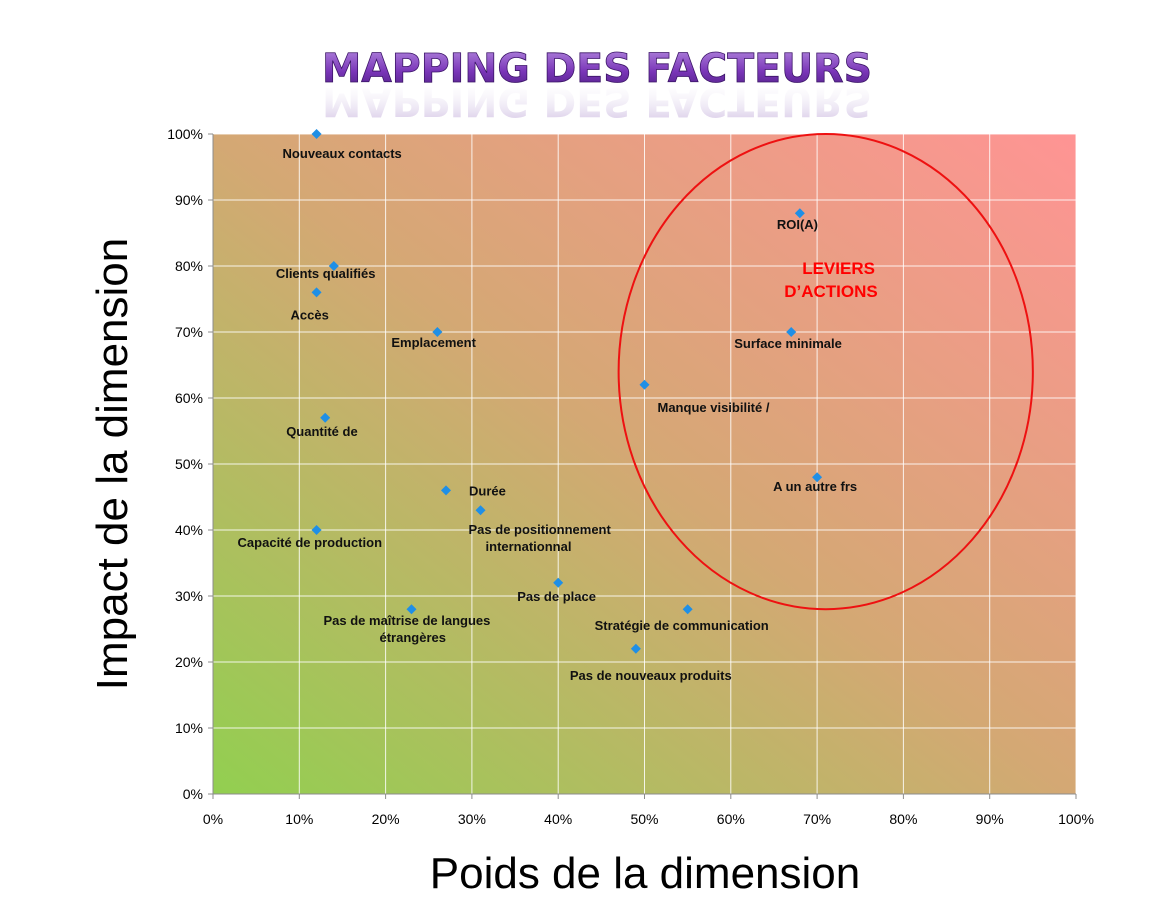 The width and height of the screenshot is (1159, 914). I want to click on y-tick-label: 90%, so click(189, 200).